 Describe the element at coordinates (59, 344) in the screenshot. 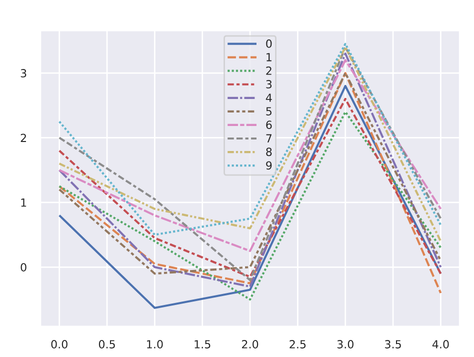

I see `x-tick-label: 0.0` at that location.